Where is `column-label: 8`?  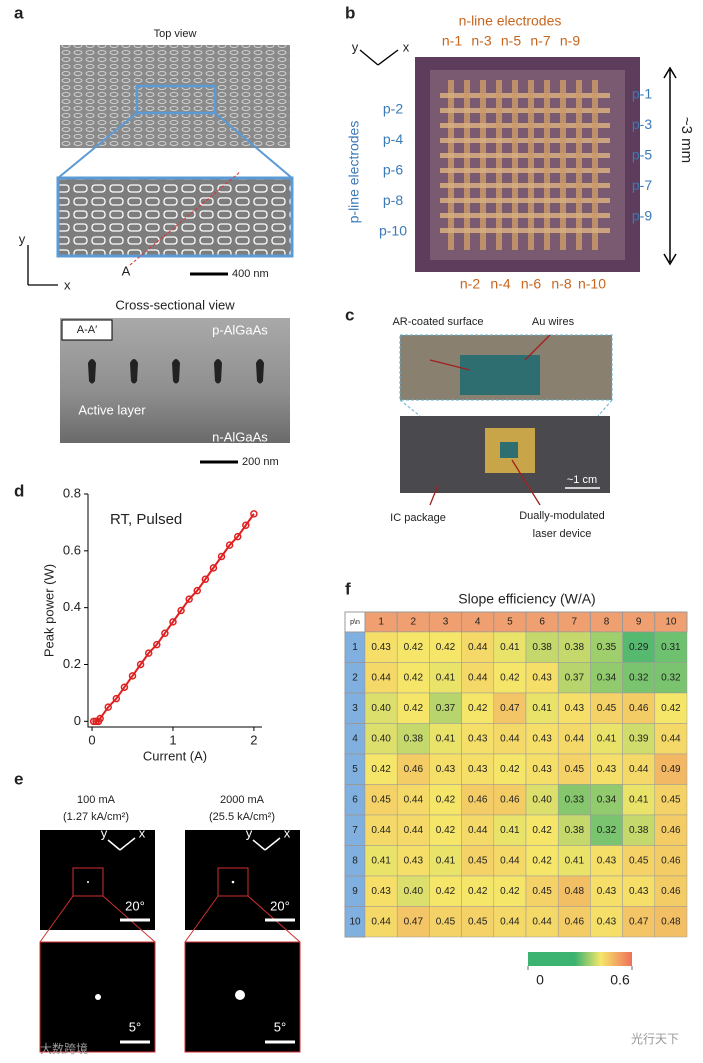 column-label: 8 is located at coordinates (607, 622).